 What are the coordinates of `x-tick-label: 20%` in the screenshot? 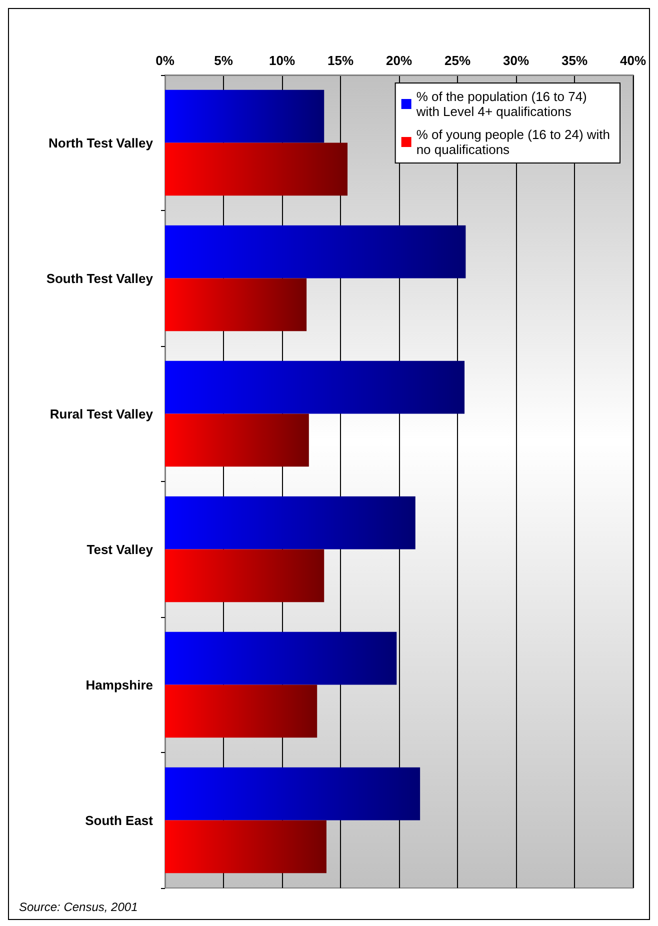 It's located at (399, 60).